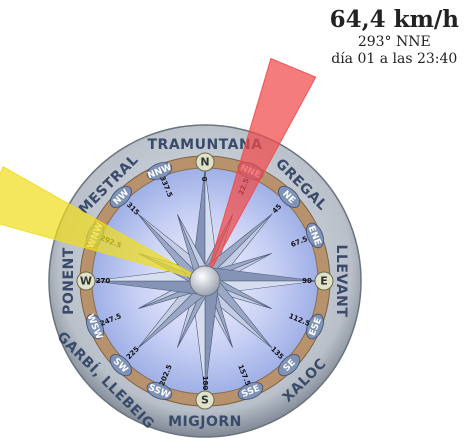 This screenshot has width=467, height=448. What do you see at coordinates (394, 19) in the screenshot?
I see `wind-speed: 64,4 km/h` at bounding box center [394, 19].